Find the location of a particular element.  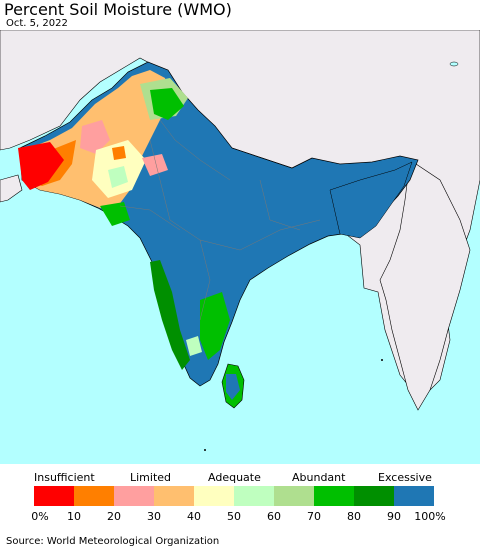

limited-zone is located at coordinates (95, 137).